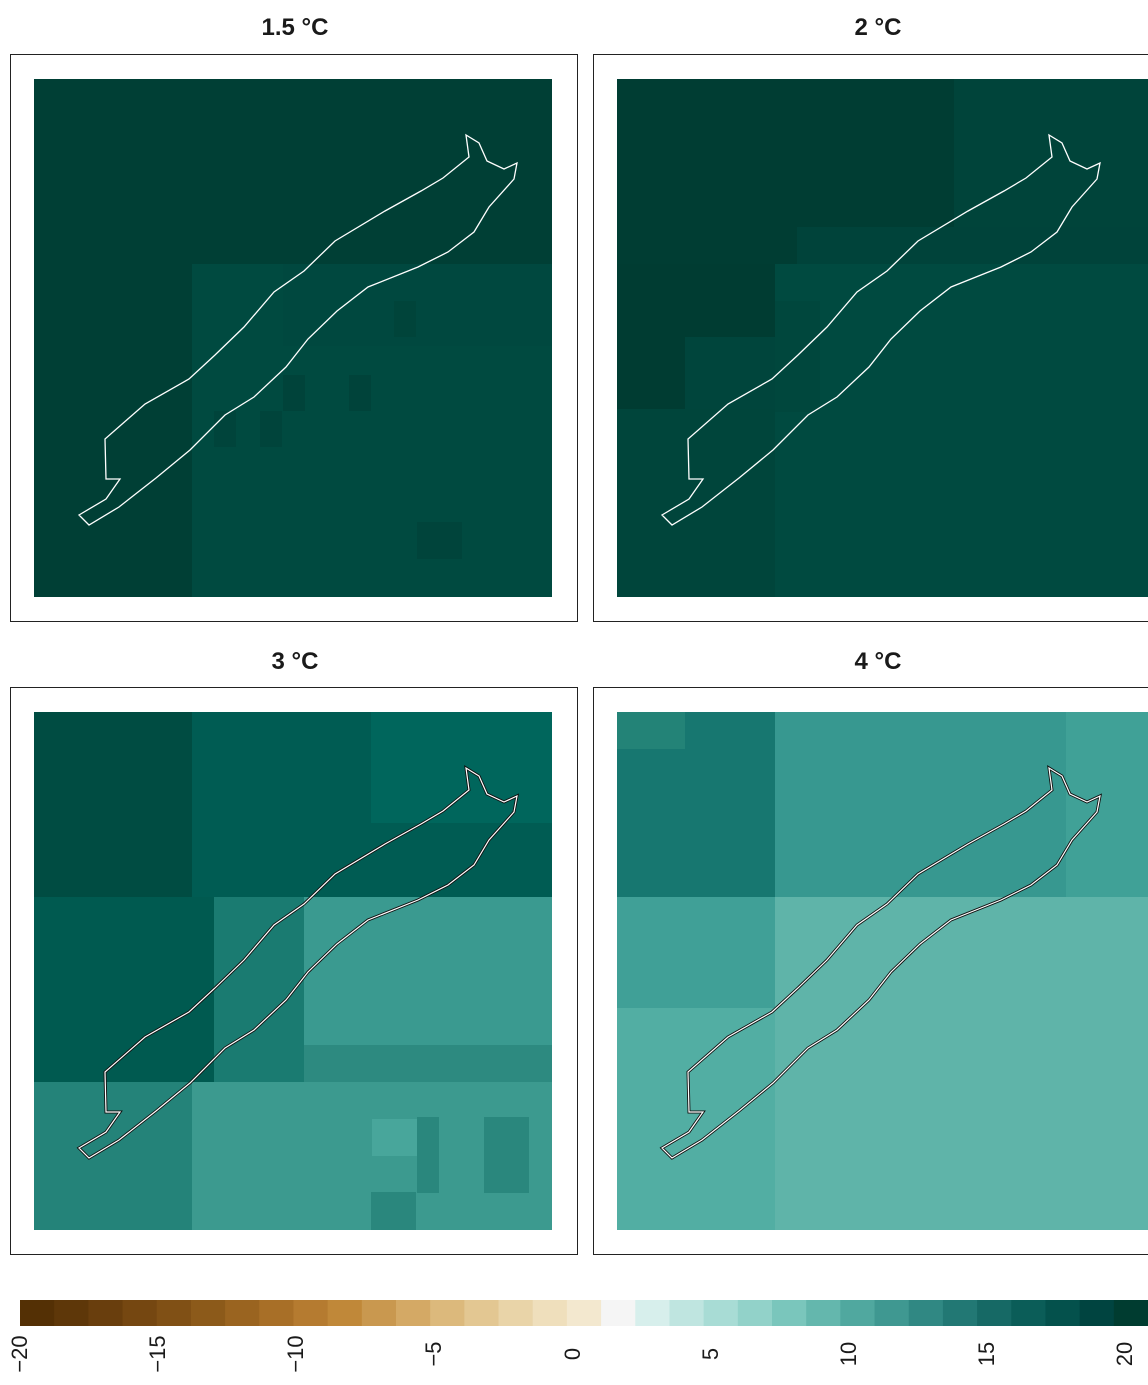 This screenshot has height=1385, width=1148. I want to click on panel-title-2c: 2 °C, so click(878, 27).